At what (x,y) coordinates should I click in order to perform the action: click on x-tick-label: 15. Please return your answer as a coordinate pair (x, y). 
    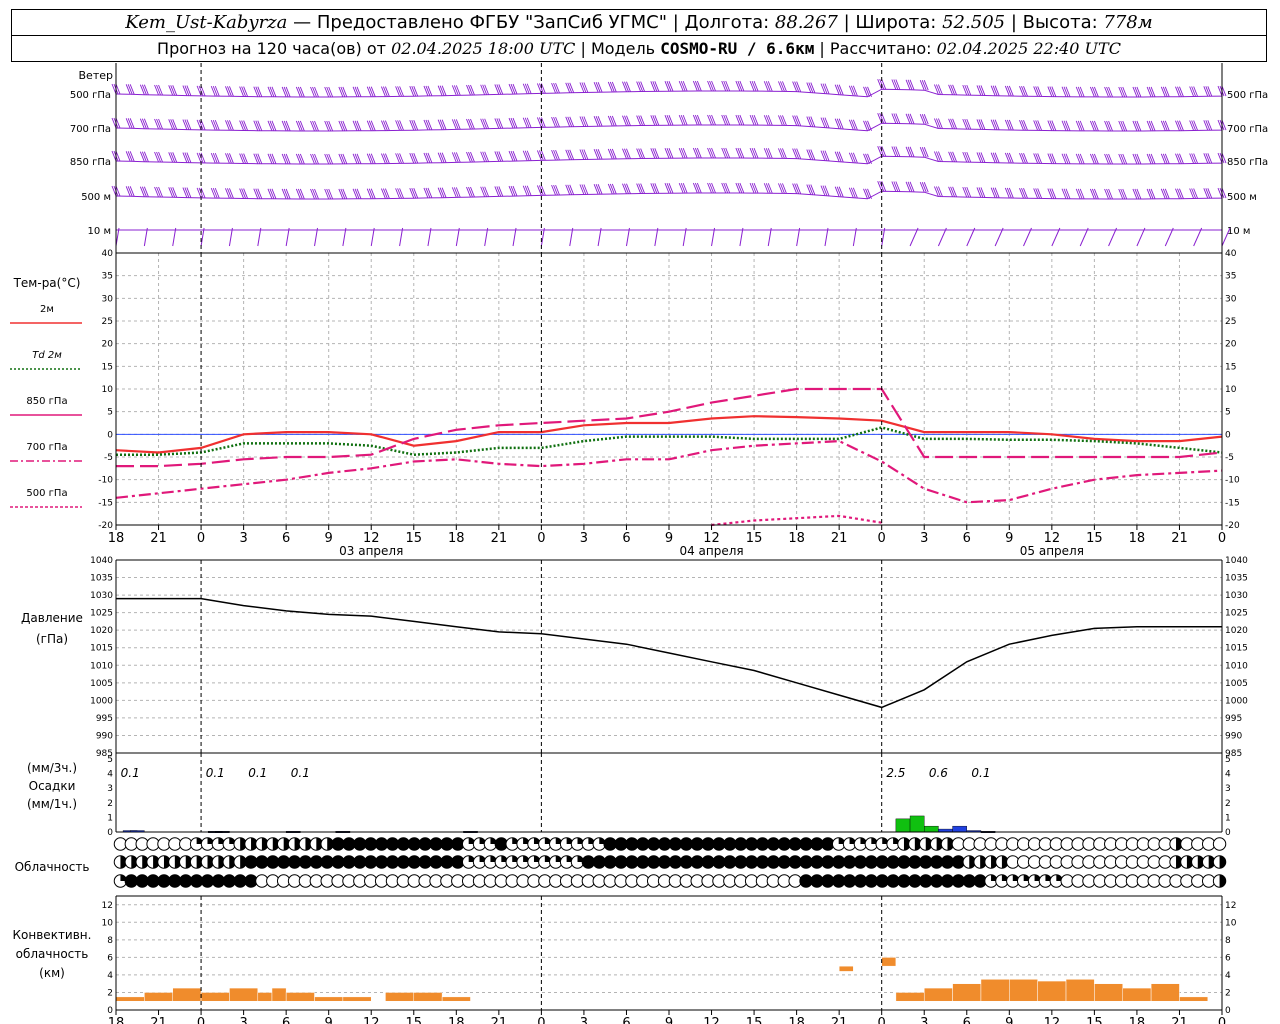
    Looking at the image, I should click on (413, 1020).